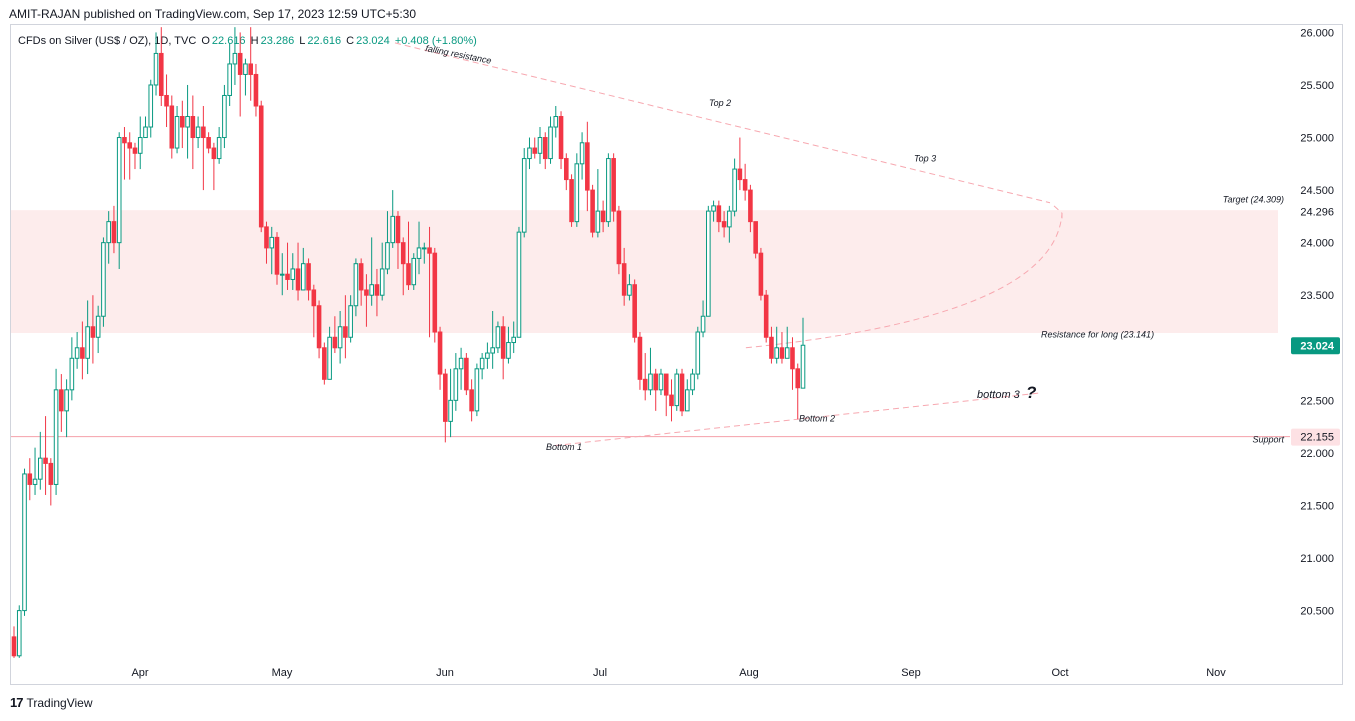 This screenshot has width=1355, height=721. What do you see at coordinates (277, 41) in the screenshot?
I see `high-value: 23.286` at bounding box center [277, 41].